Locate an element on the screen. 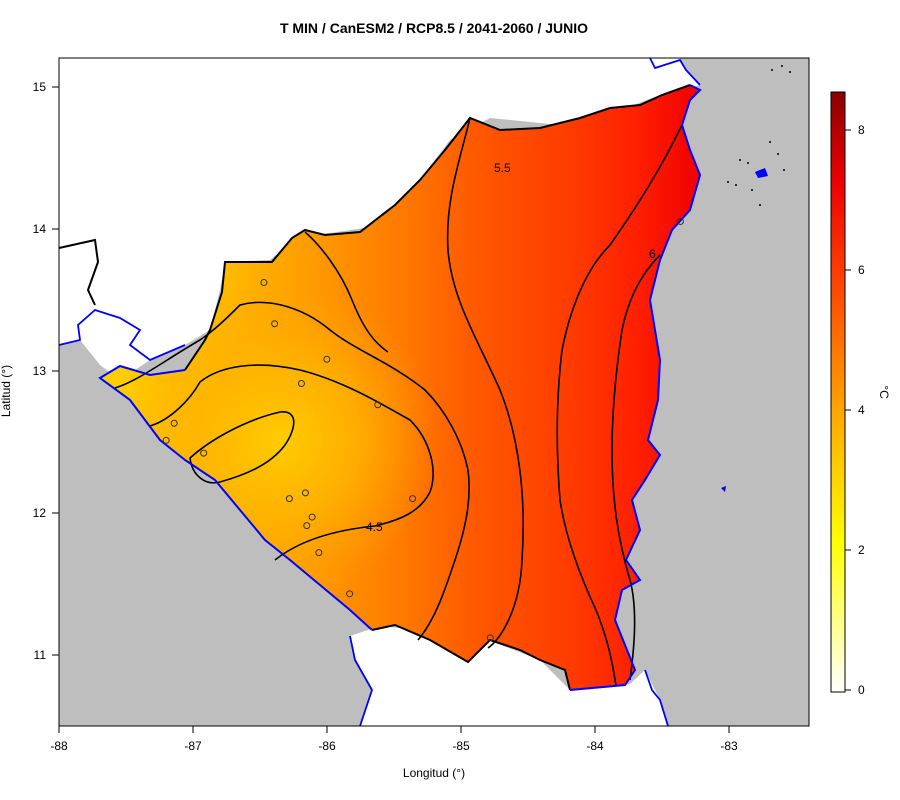 This screenshot has height=800, width=900. contour-label-5-5: 5.5 is located at coordinates (502, 168).